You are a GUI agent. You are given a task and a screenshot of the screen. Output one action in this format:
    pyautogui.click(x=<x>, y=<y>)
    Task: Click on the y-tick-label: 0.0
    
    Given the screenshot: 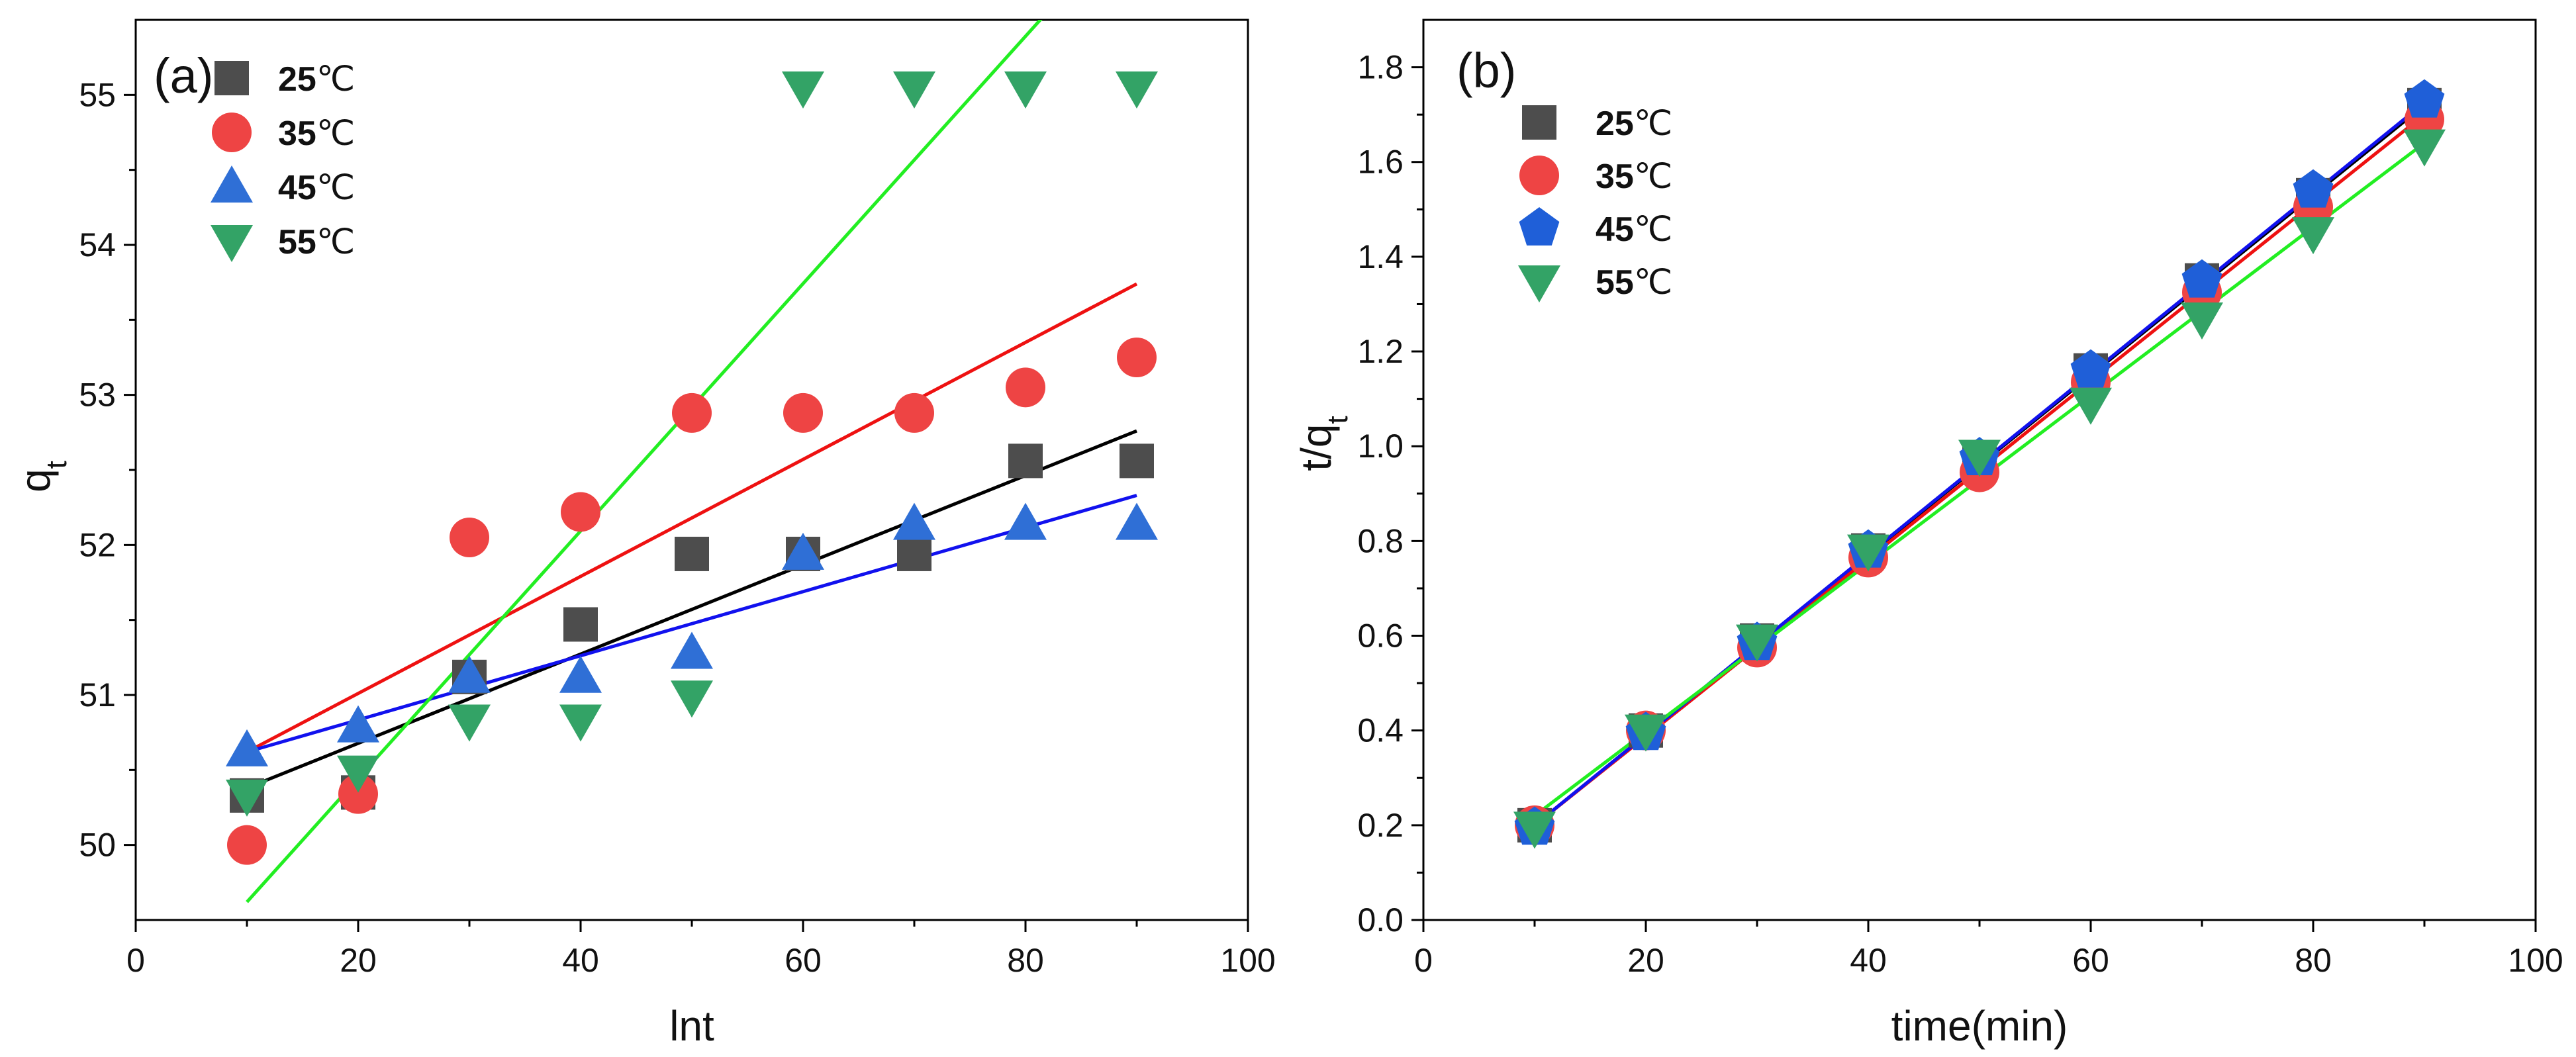 What is the action you would take?
    pyautogui.click(x=1380, y=920)
    